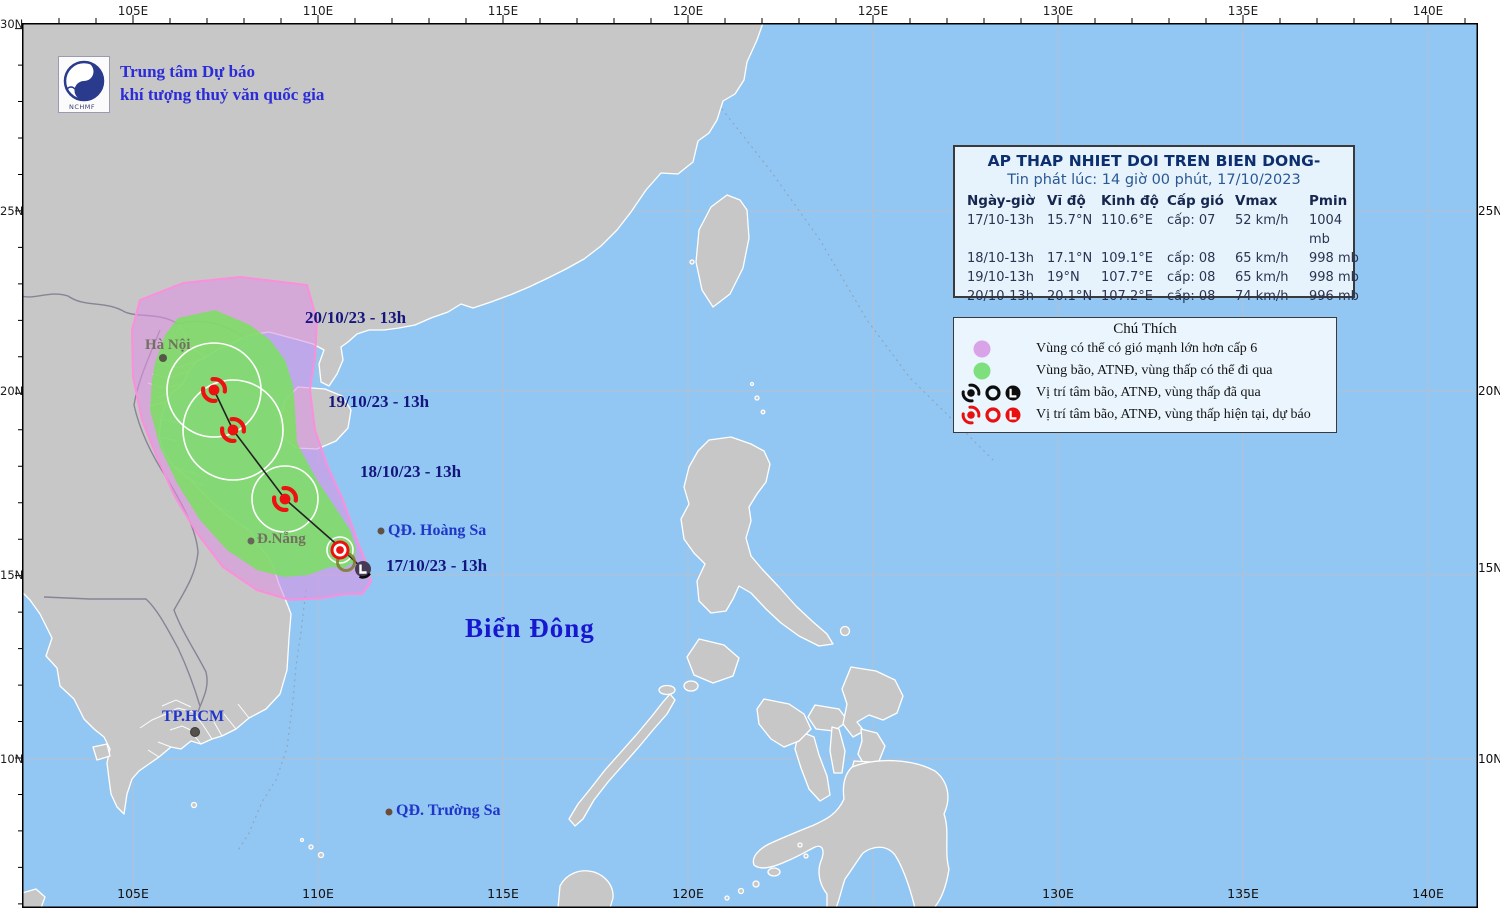  What do you see at coordinates (1000, 258) in the screenshot?
I see `cell: 18/10-13h` at bounding box center [1000, 258].